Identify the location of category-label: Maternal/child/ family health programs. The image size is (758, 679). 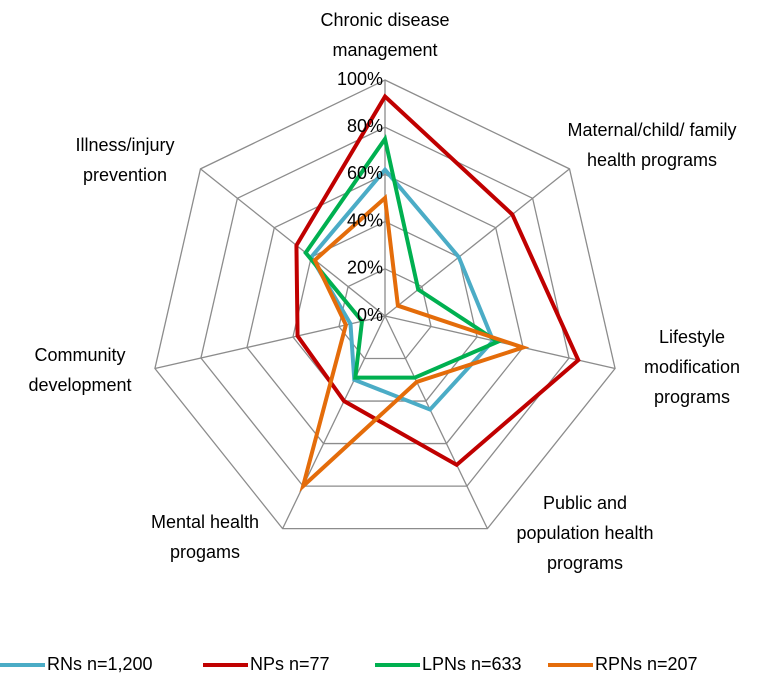
(652, 145).